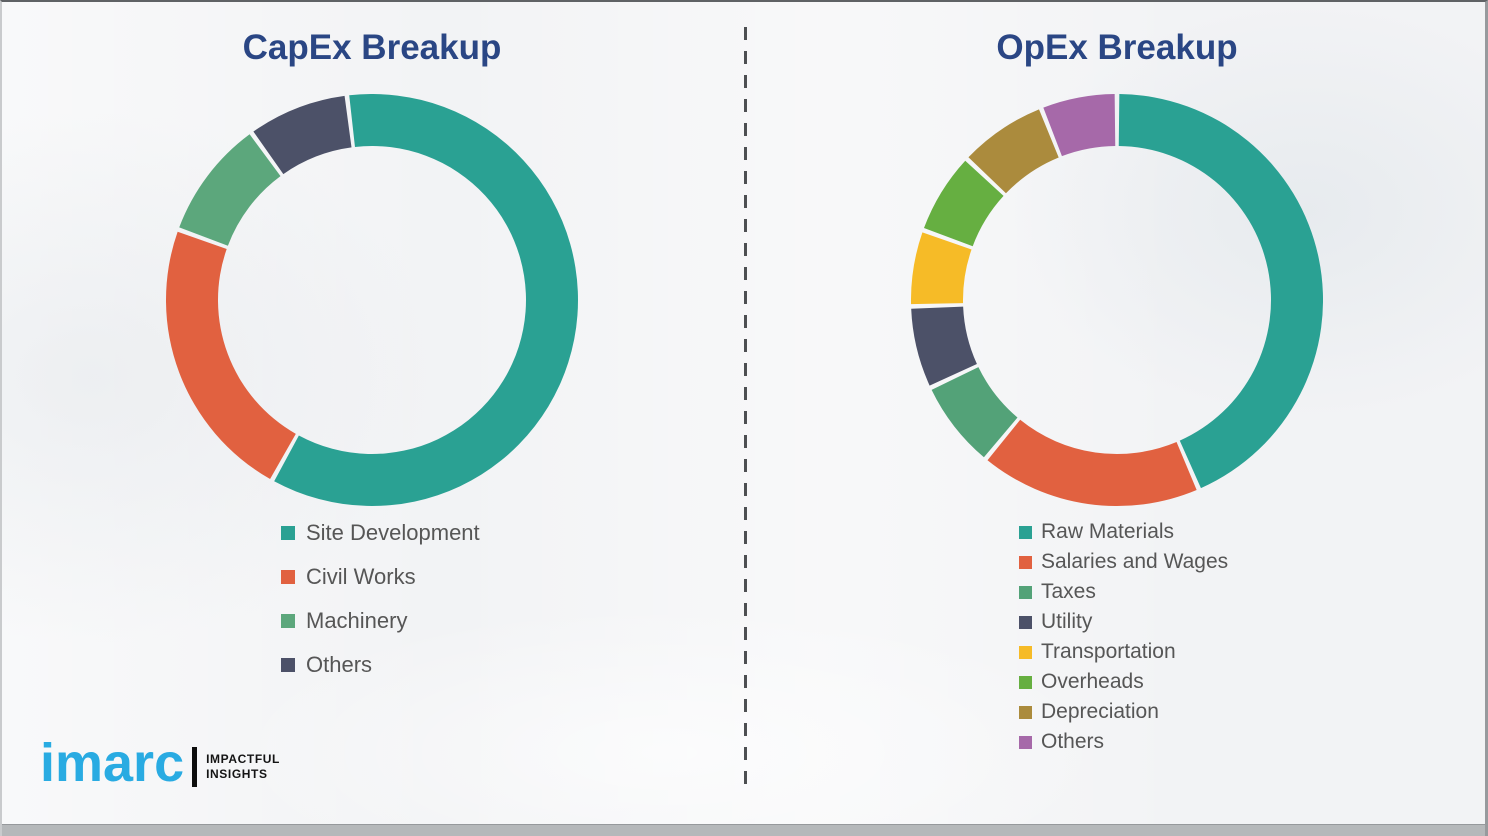  Describe the element at coordinates (1220, 291) in the screenshot. I see `donut-segment-raw-materials` at that location.